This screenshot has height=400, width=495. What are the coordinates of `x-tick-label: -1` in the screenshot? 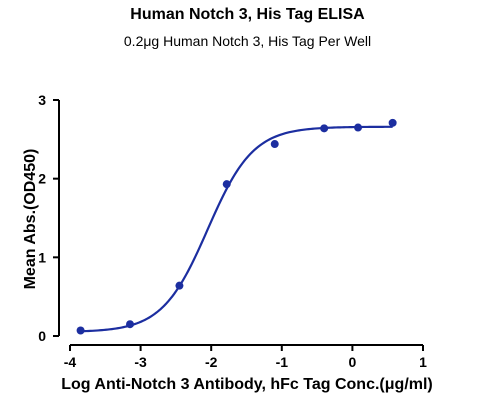 It's located at (282, 362).